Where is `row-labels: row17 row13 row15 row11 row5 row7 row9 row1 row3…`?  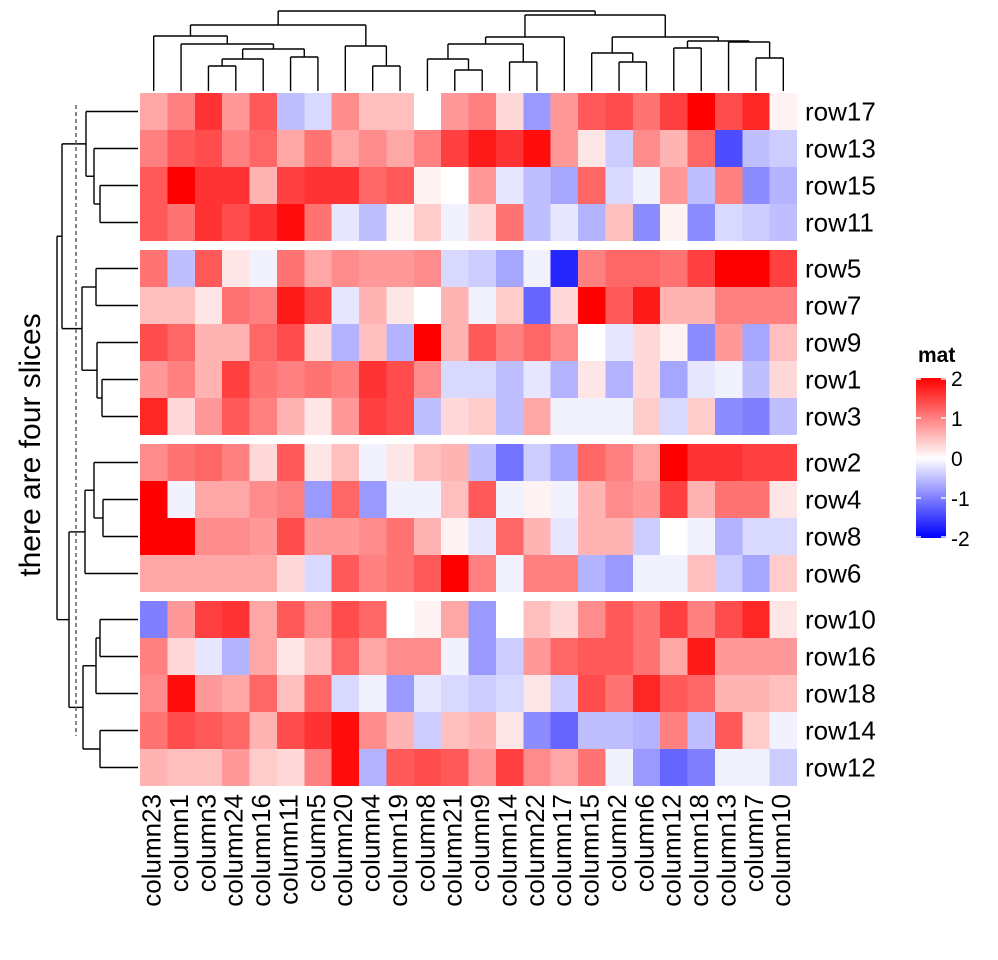
row-labels: row17 row13 row15 row11 row5 row7 row9 row1 row3… is located at coordinates (840, 440).